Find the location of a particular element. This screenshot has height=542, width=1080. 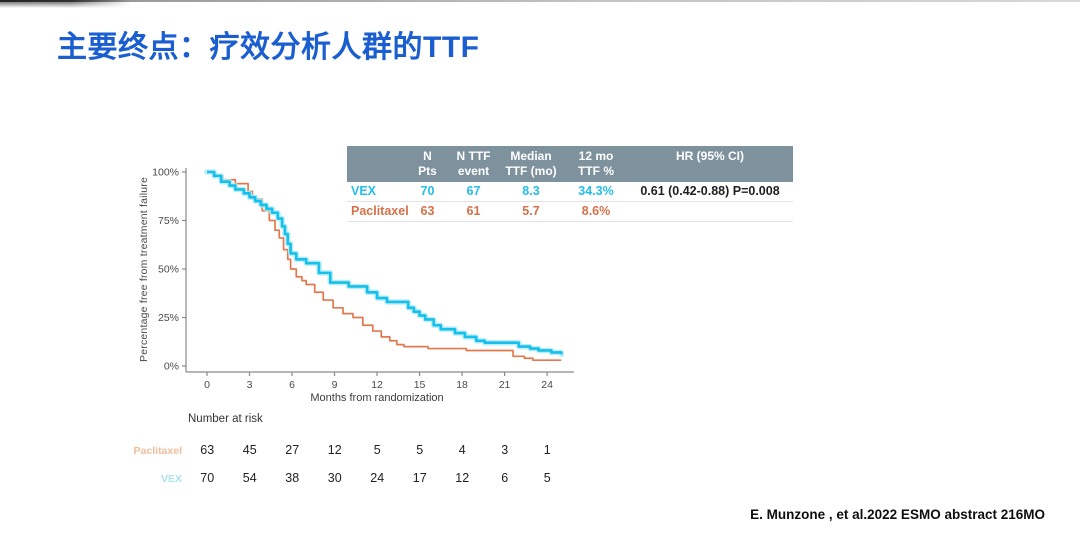

risk-cell: 24 is located at coordinates (377, 478).